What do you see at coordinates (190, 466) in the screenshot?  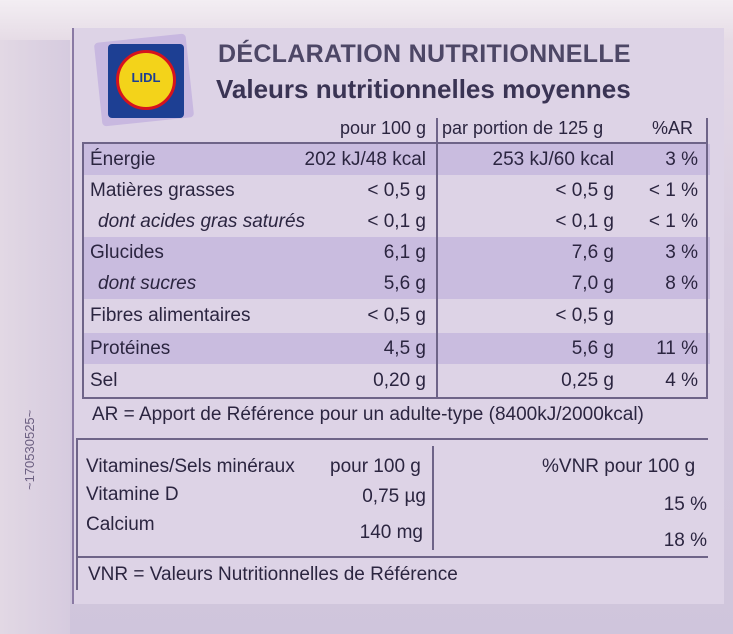 I see `vitamin-header-label: Vitamines/Sels minéraux` at bounding box center [190, 466].